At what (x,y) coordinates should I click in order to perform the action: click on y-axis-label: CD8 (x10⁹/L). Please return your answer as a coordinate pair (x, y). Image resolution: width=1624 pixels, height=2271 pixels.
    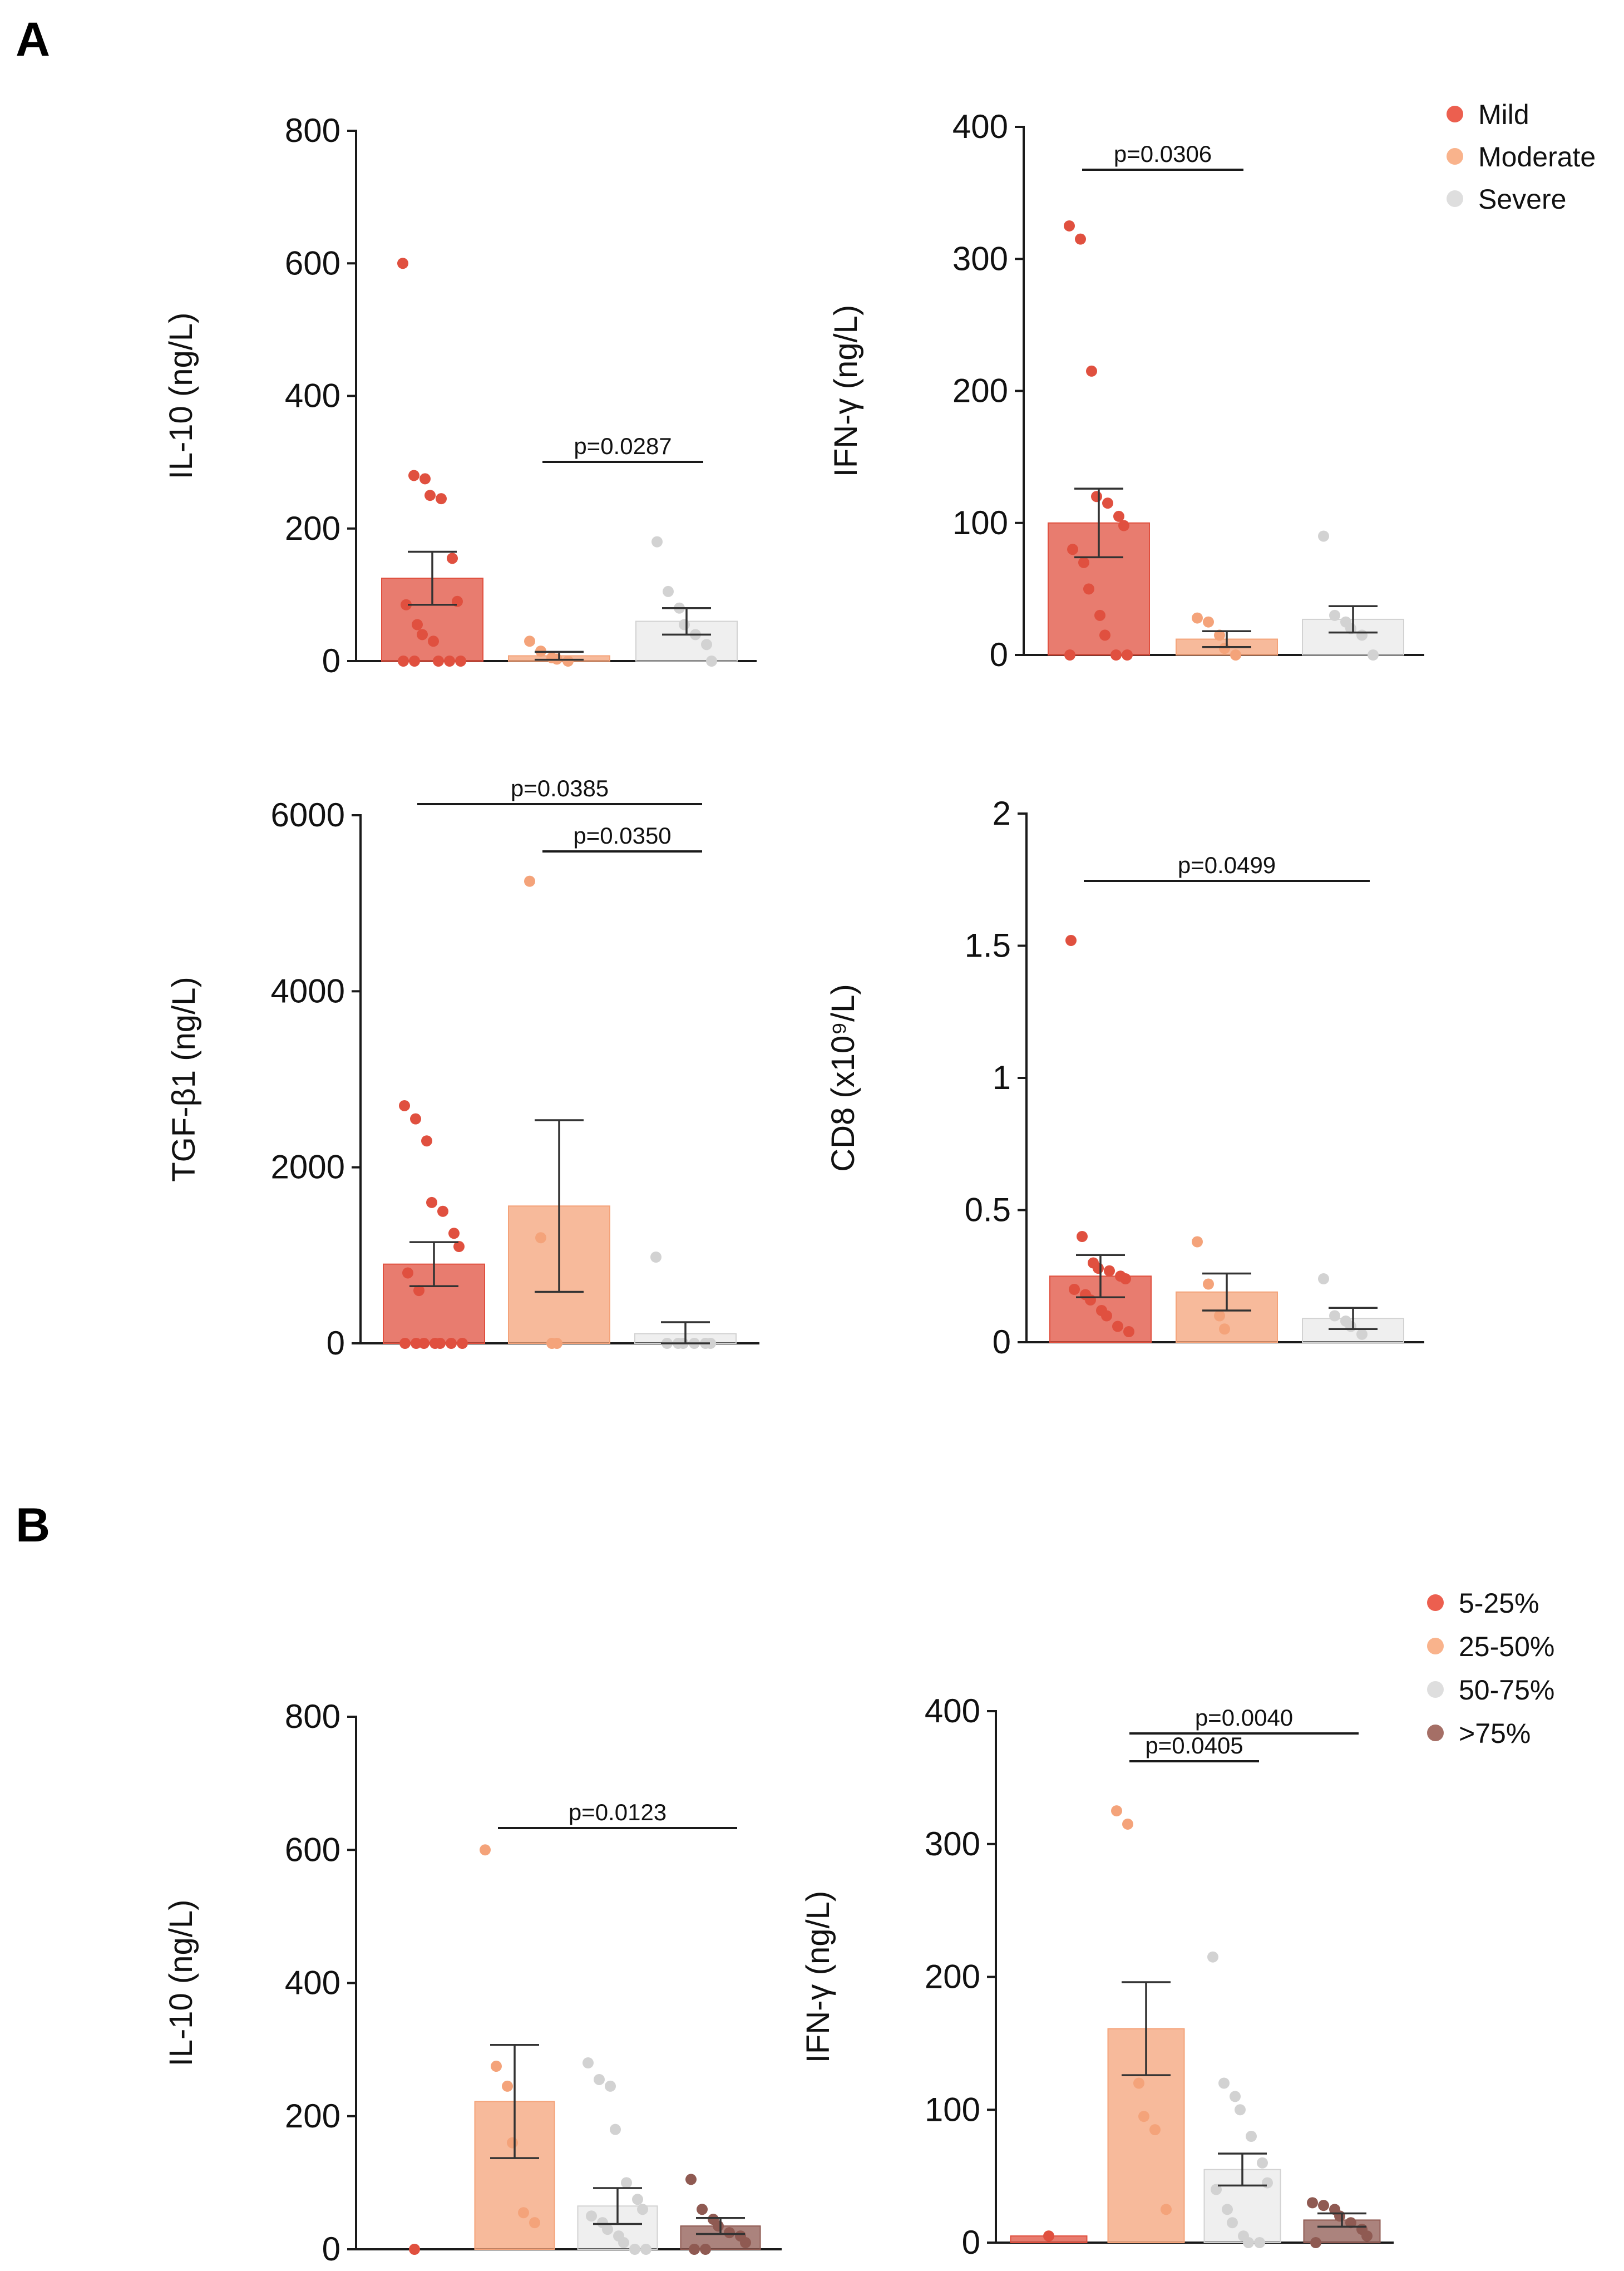
    Looking at the image, I should click on (843, 1078).